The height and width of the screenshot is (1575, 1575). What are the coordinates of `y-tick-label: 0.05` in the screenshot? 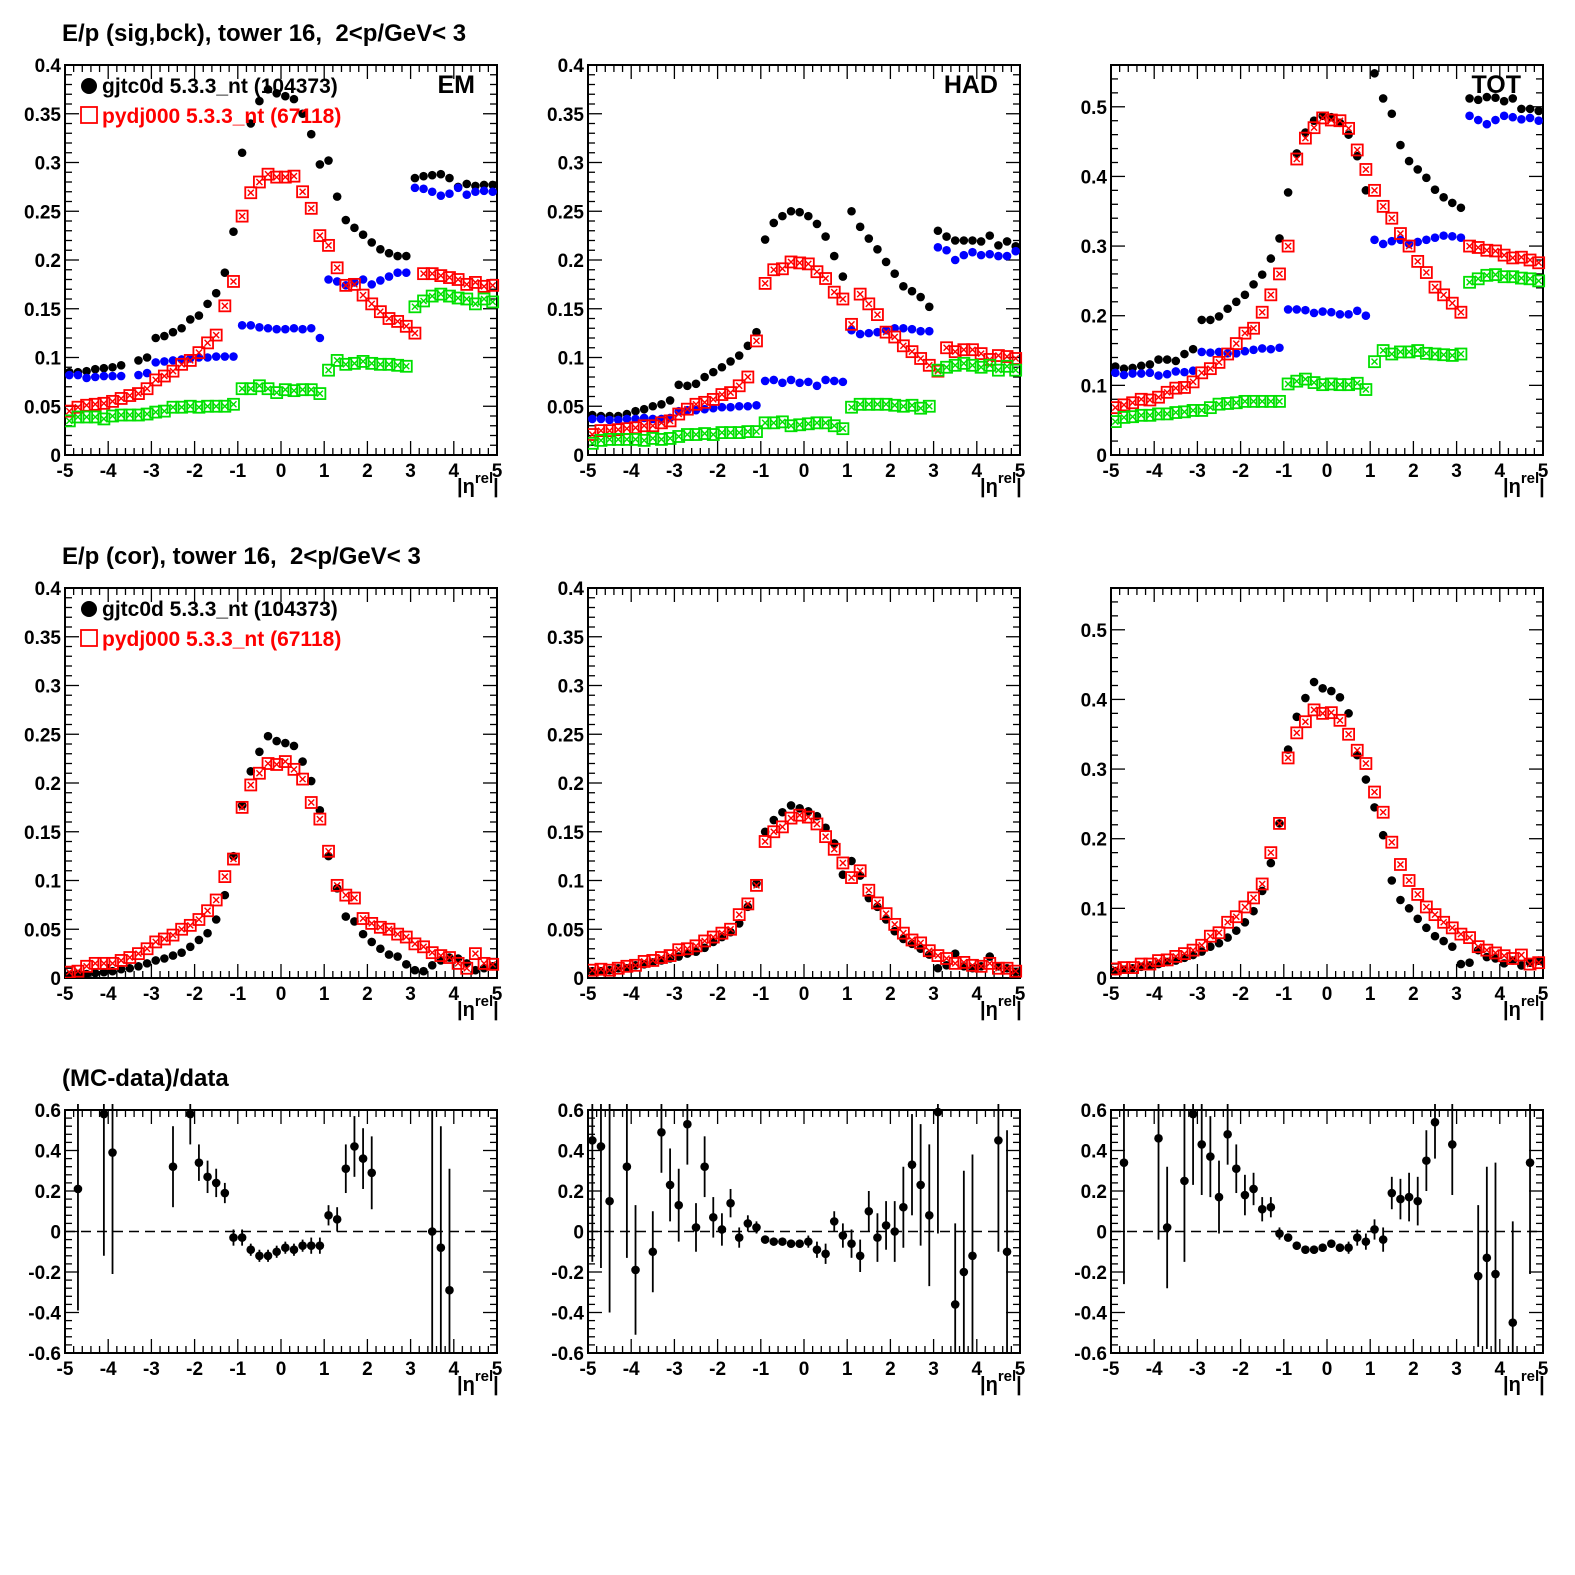 It's located at (565, 407).